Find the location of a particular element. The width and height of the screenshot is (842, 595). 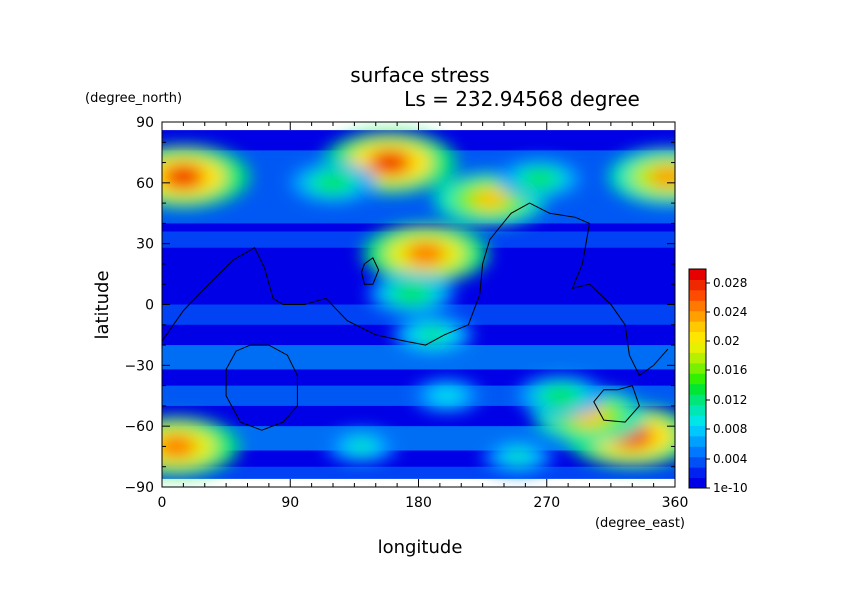

x-tick-label: 90 is located at coordinates (290, 503).